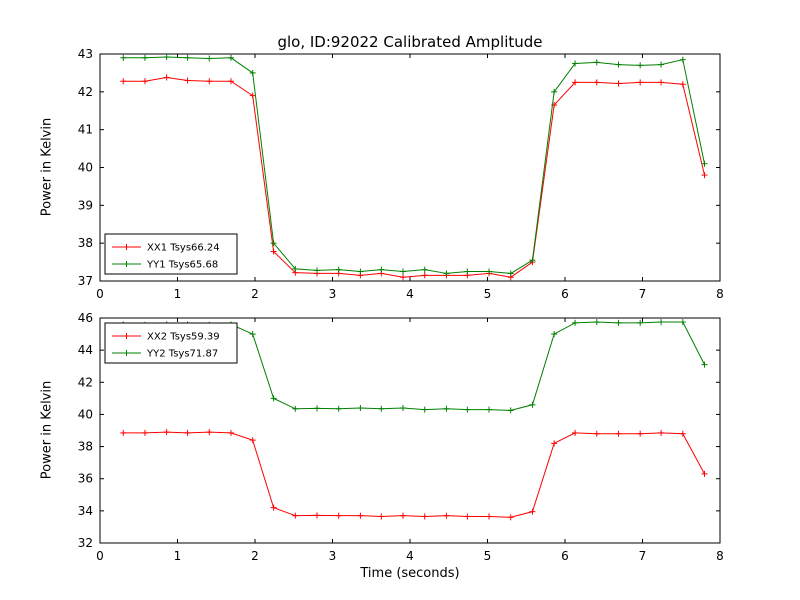 Image resolution: width=800 pixels, height=600 pixels. I want to click on y-tick-label: 41, so click(85, 130).